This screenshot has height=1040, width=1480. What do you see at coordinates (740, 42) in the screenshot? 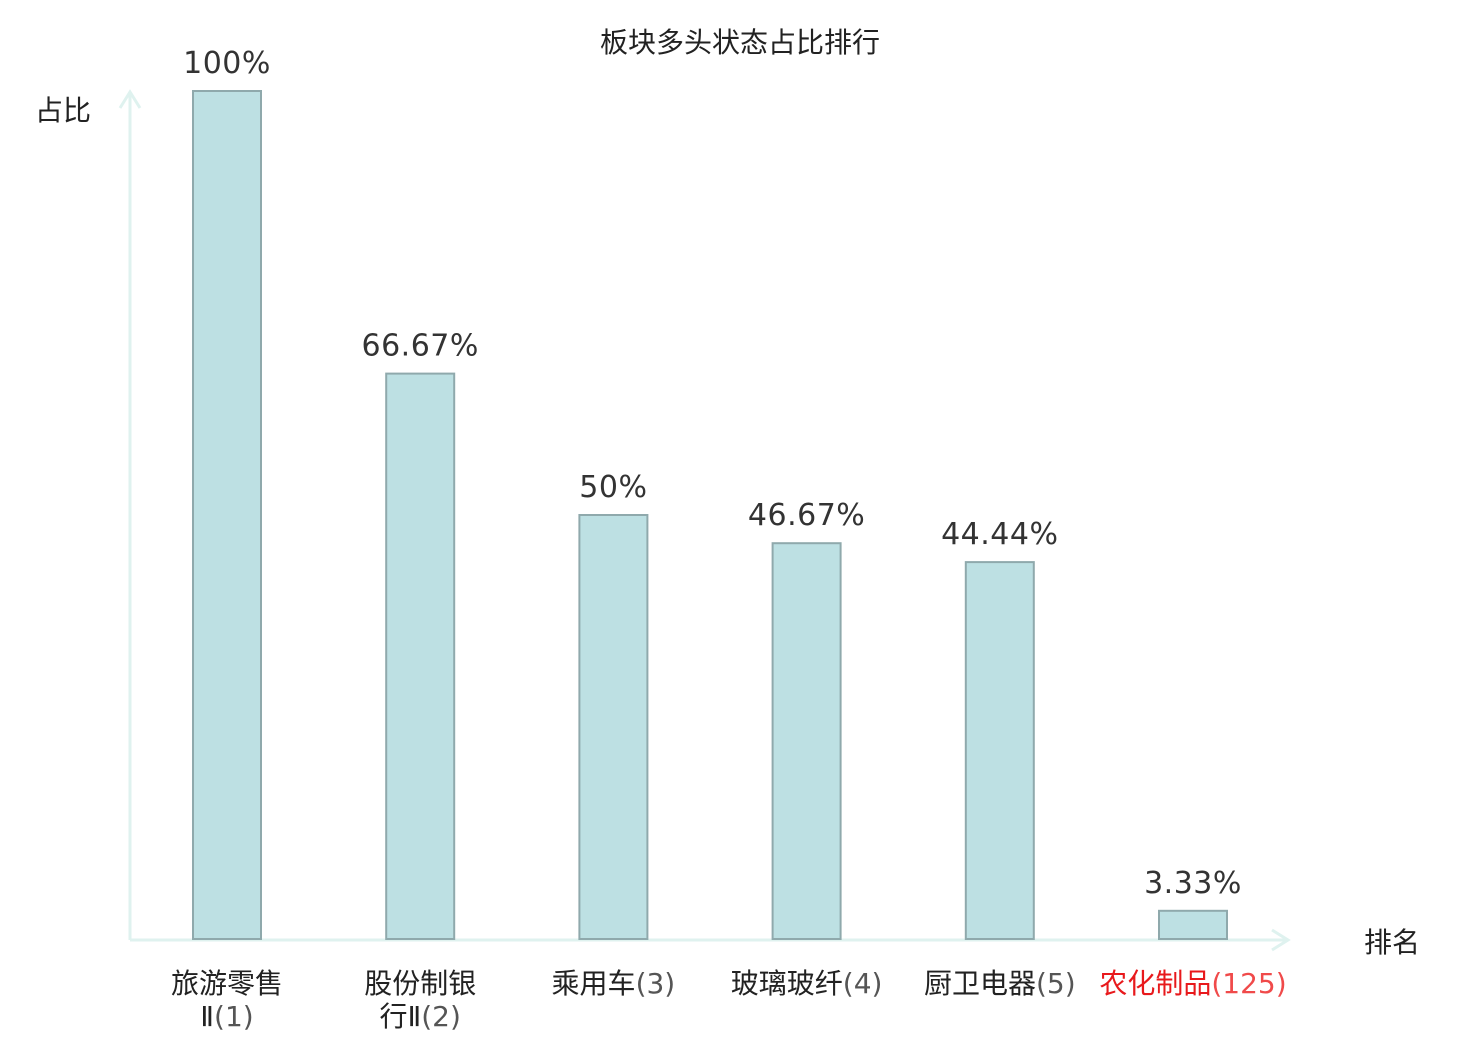
I see `chart-title: 板块多头状态占比排行` at bounding box center [740, 42].